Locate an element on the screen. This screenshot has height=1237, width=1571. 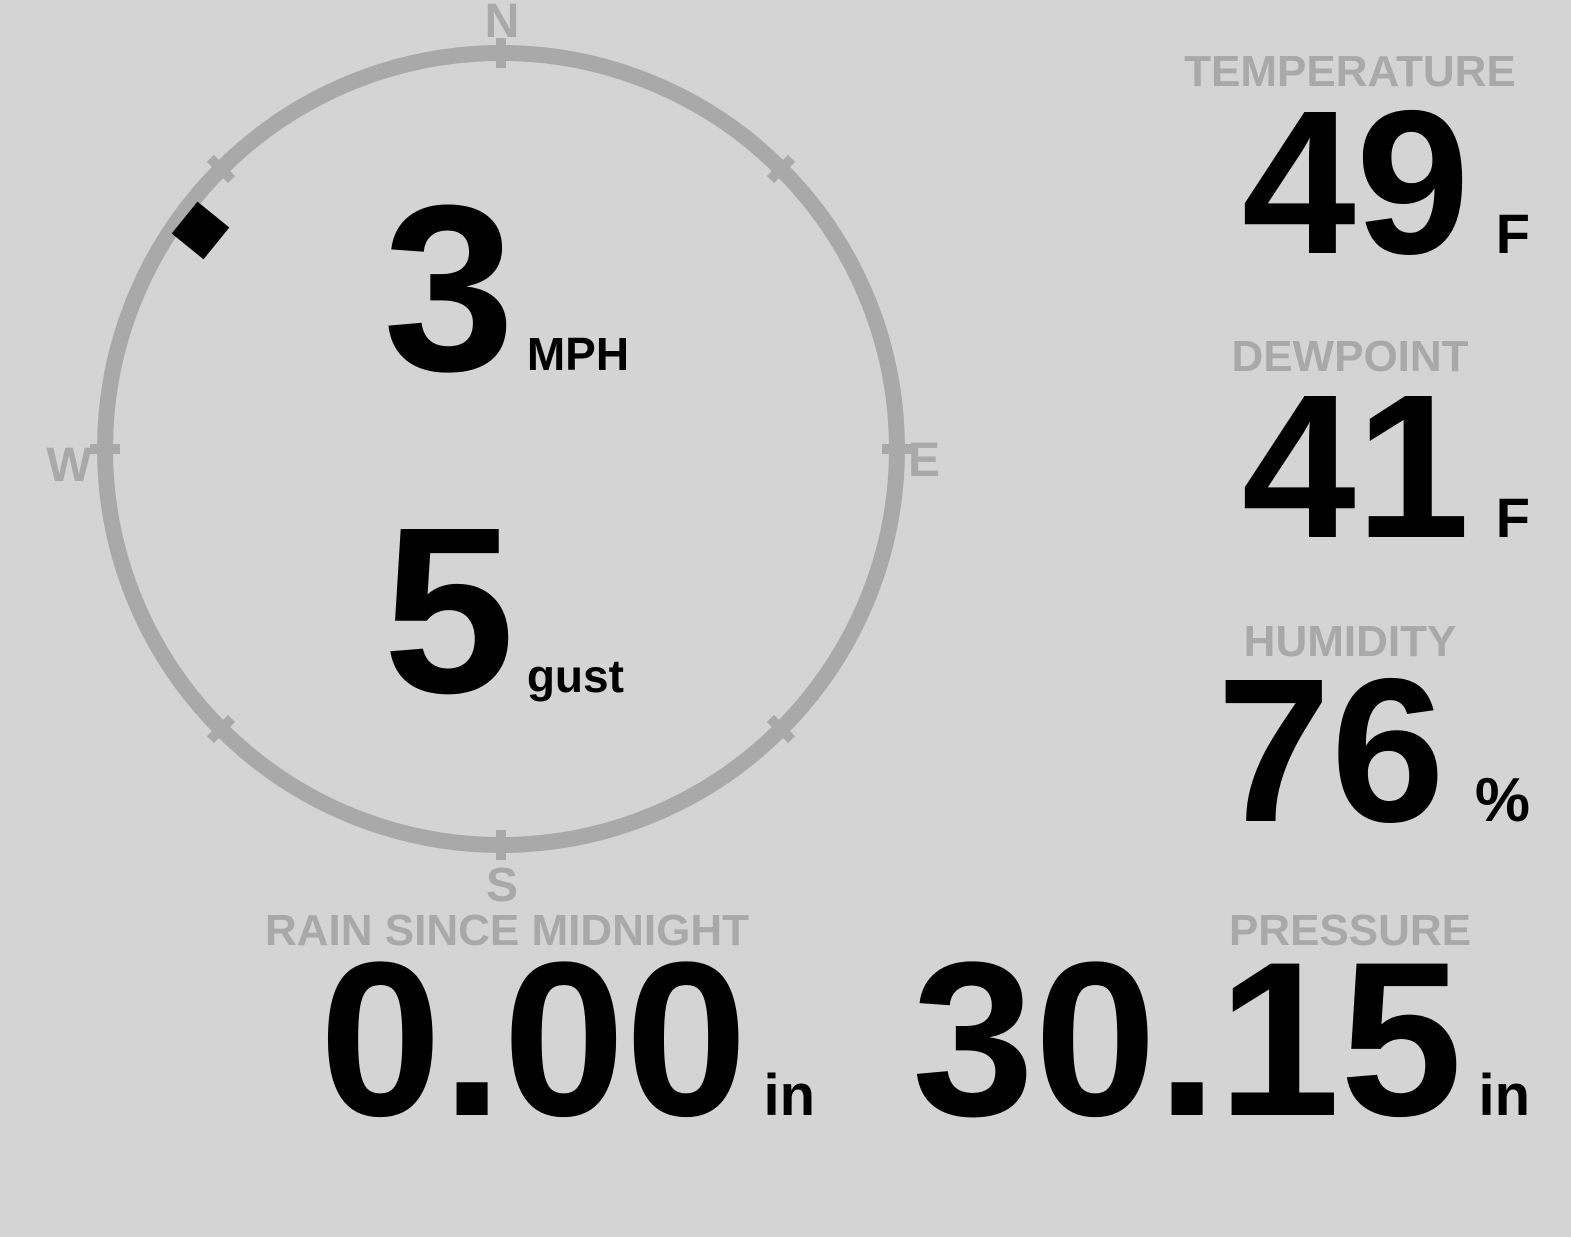
compass-tick-n is located at coordinates (501, 53).